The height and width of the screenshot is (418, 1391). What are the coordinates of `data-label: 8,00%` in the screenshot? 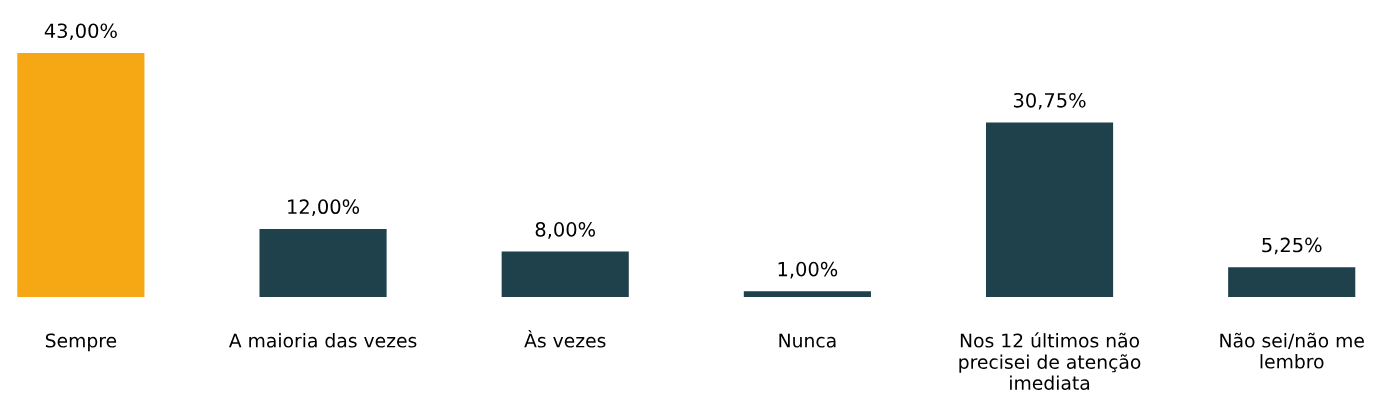 It's located at (565, 230).